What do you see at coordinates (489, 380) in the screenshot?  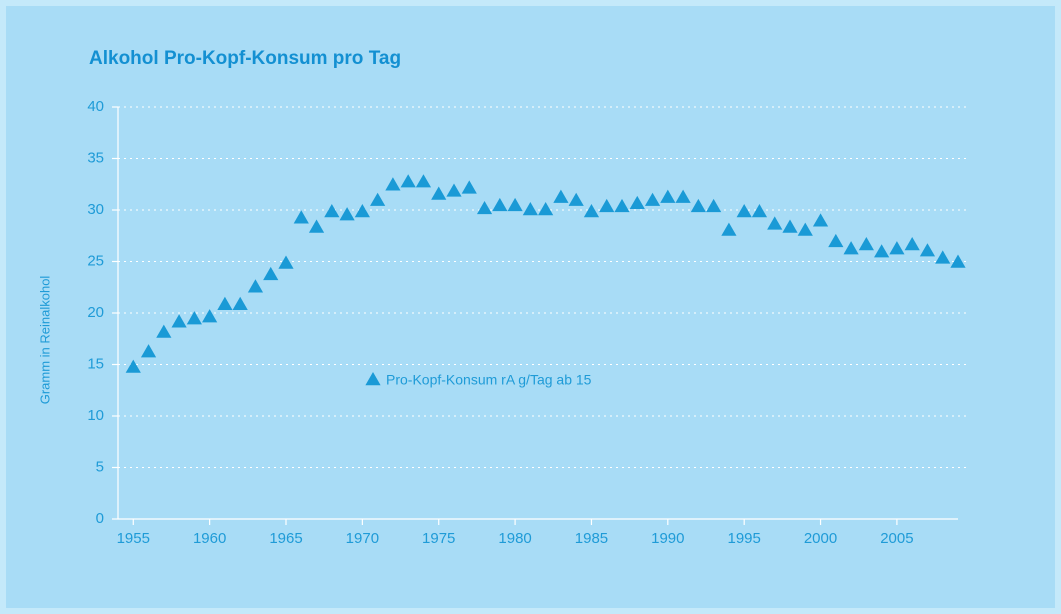 I see `legend-label: Pro-Kopf-Konsum rA g/Tag ab 15` at bounding box center [489, 380].